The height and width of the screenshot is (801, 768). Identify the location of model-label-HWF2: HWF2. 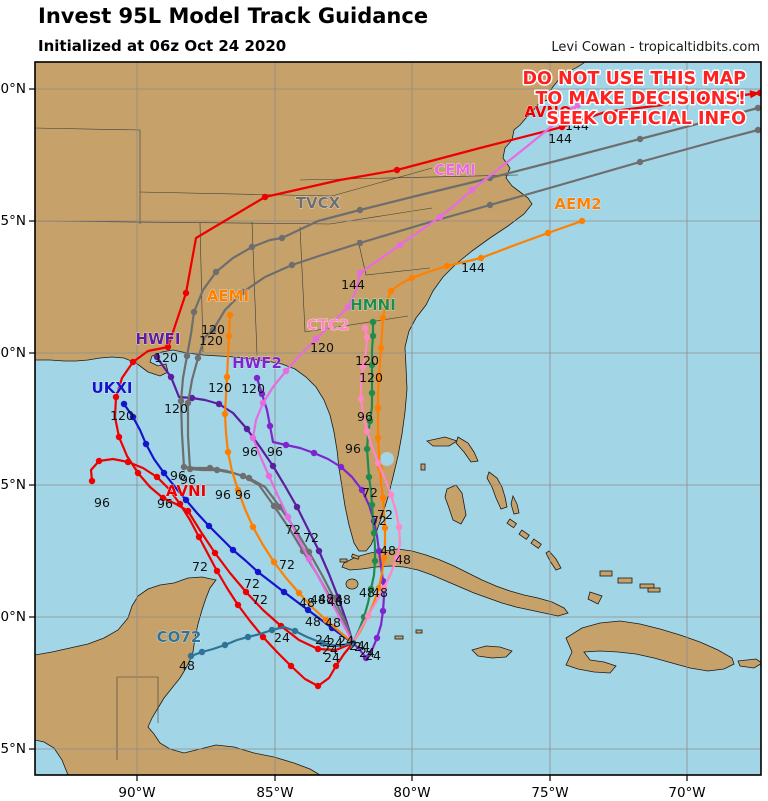
(257, 363).